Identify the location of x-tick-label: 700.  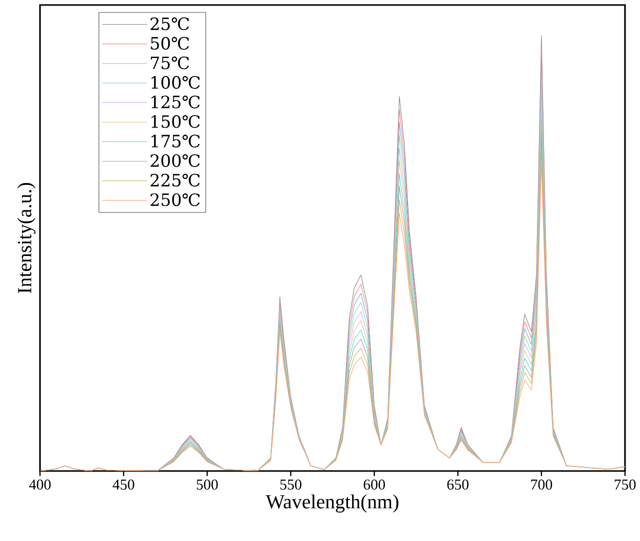
(541, 485).